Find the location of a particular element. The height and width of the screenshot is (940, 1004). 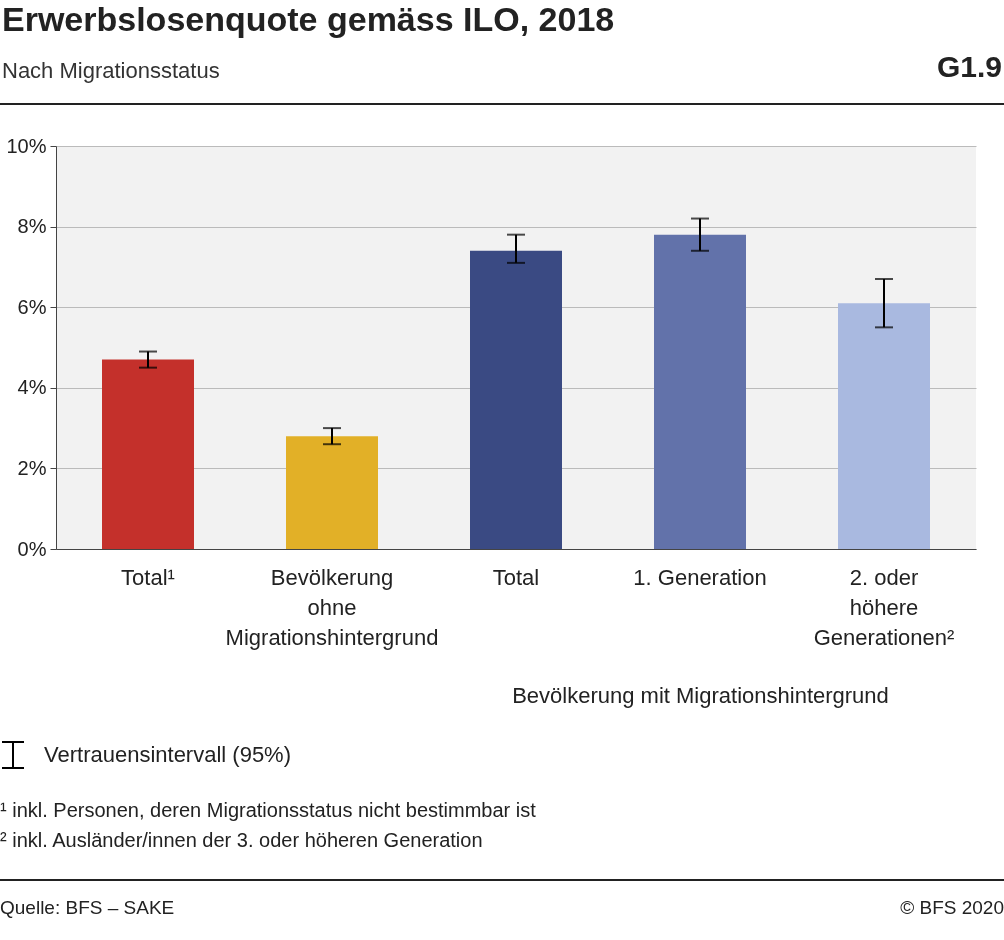

y-tick-label: 10% is located at coordinates (26, 145).